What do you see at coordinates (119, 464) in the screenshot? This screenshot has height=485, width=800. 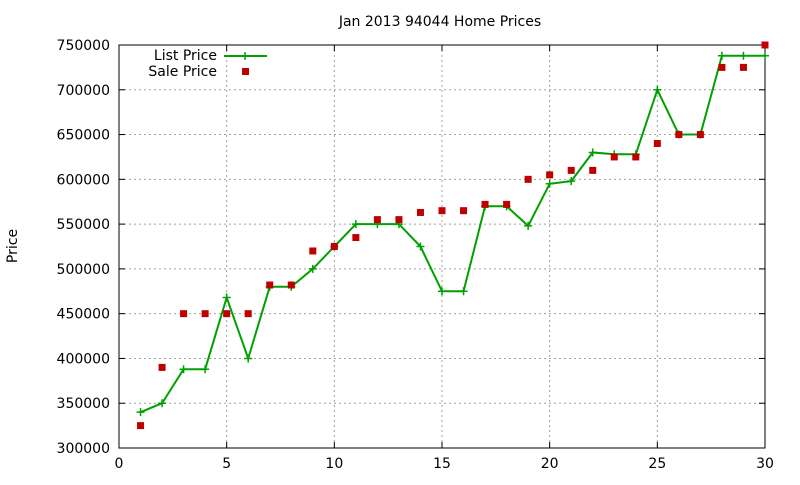 I see `x-tick-label: 0` at bounding box center [119, 464].